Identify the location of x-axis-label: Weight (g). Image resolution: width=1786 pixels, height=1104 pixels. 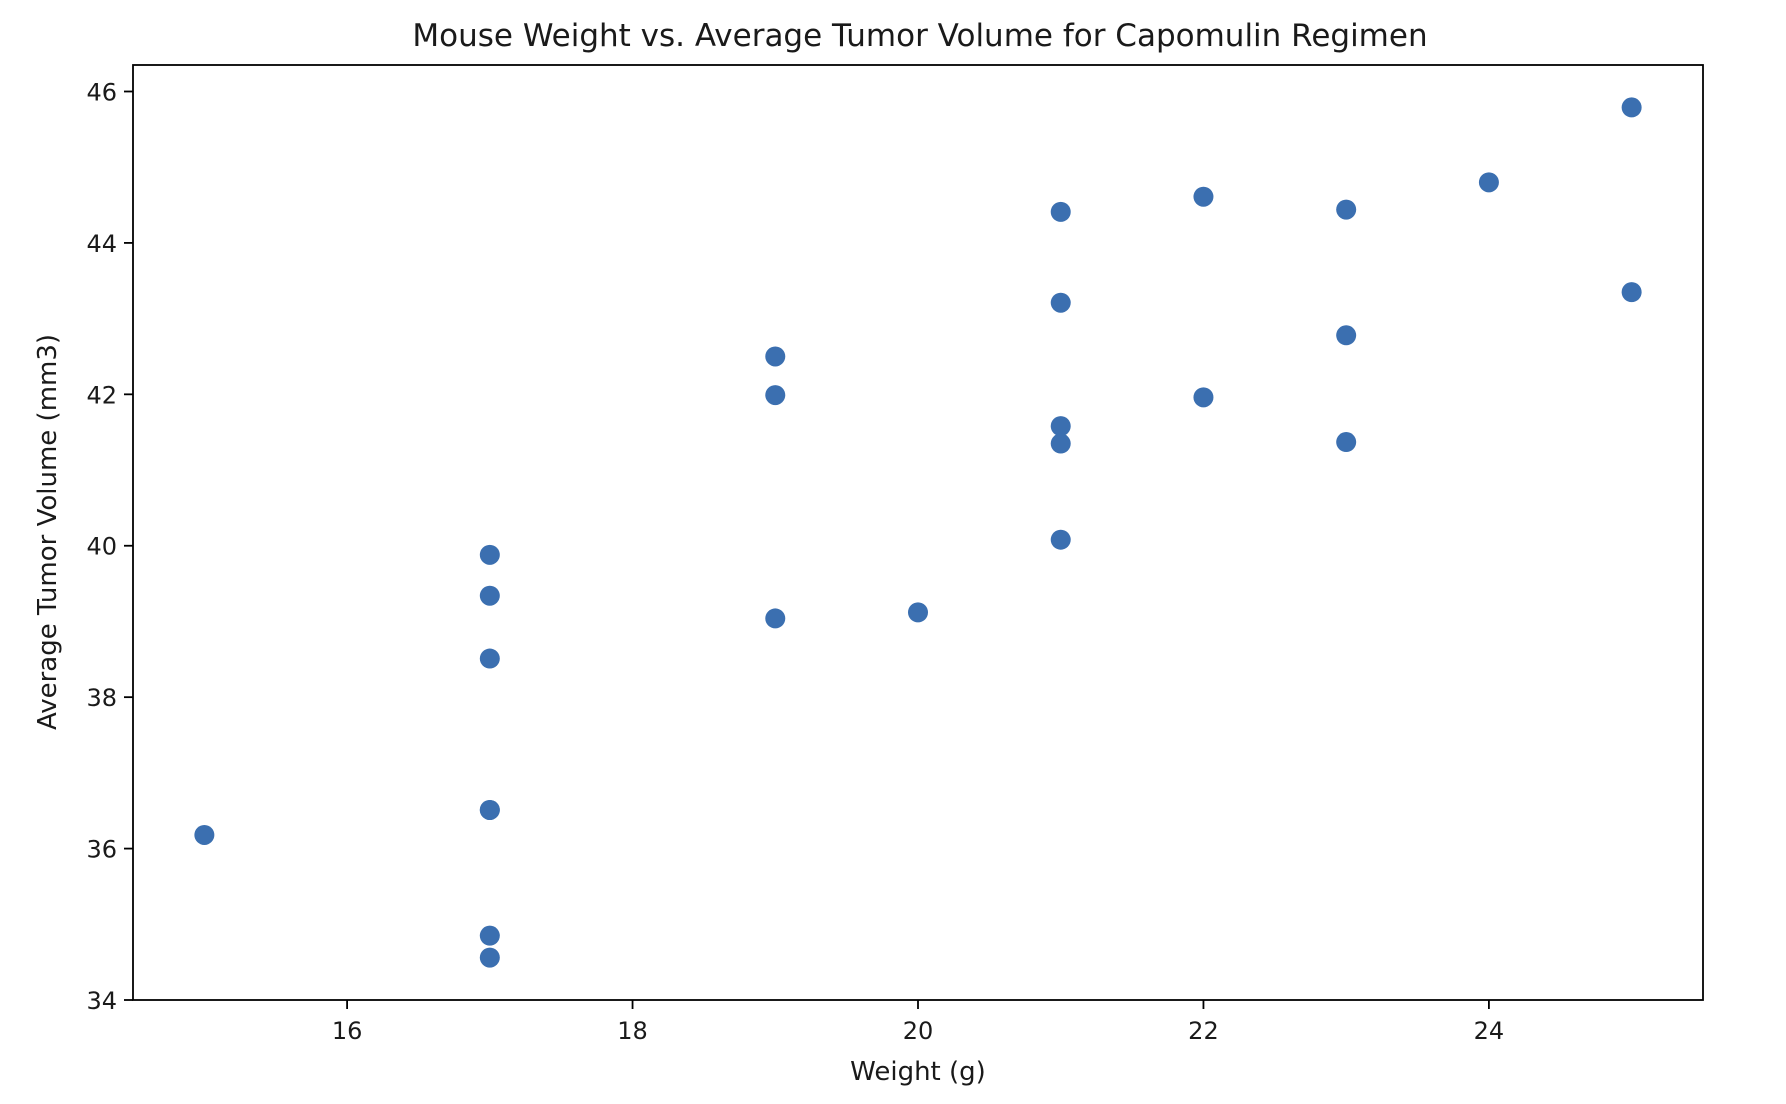
(918, 1072).